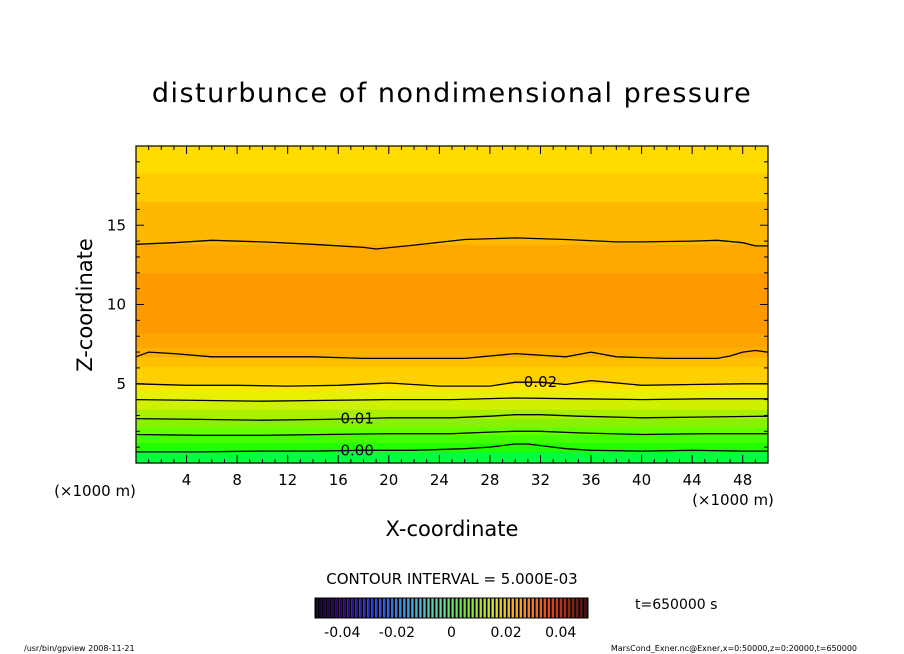 The width and height of the screenshot is (904, 654). I want to click on x-tick-label-8: 8, so click(237, 480).